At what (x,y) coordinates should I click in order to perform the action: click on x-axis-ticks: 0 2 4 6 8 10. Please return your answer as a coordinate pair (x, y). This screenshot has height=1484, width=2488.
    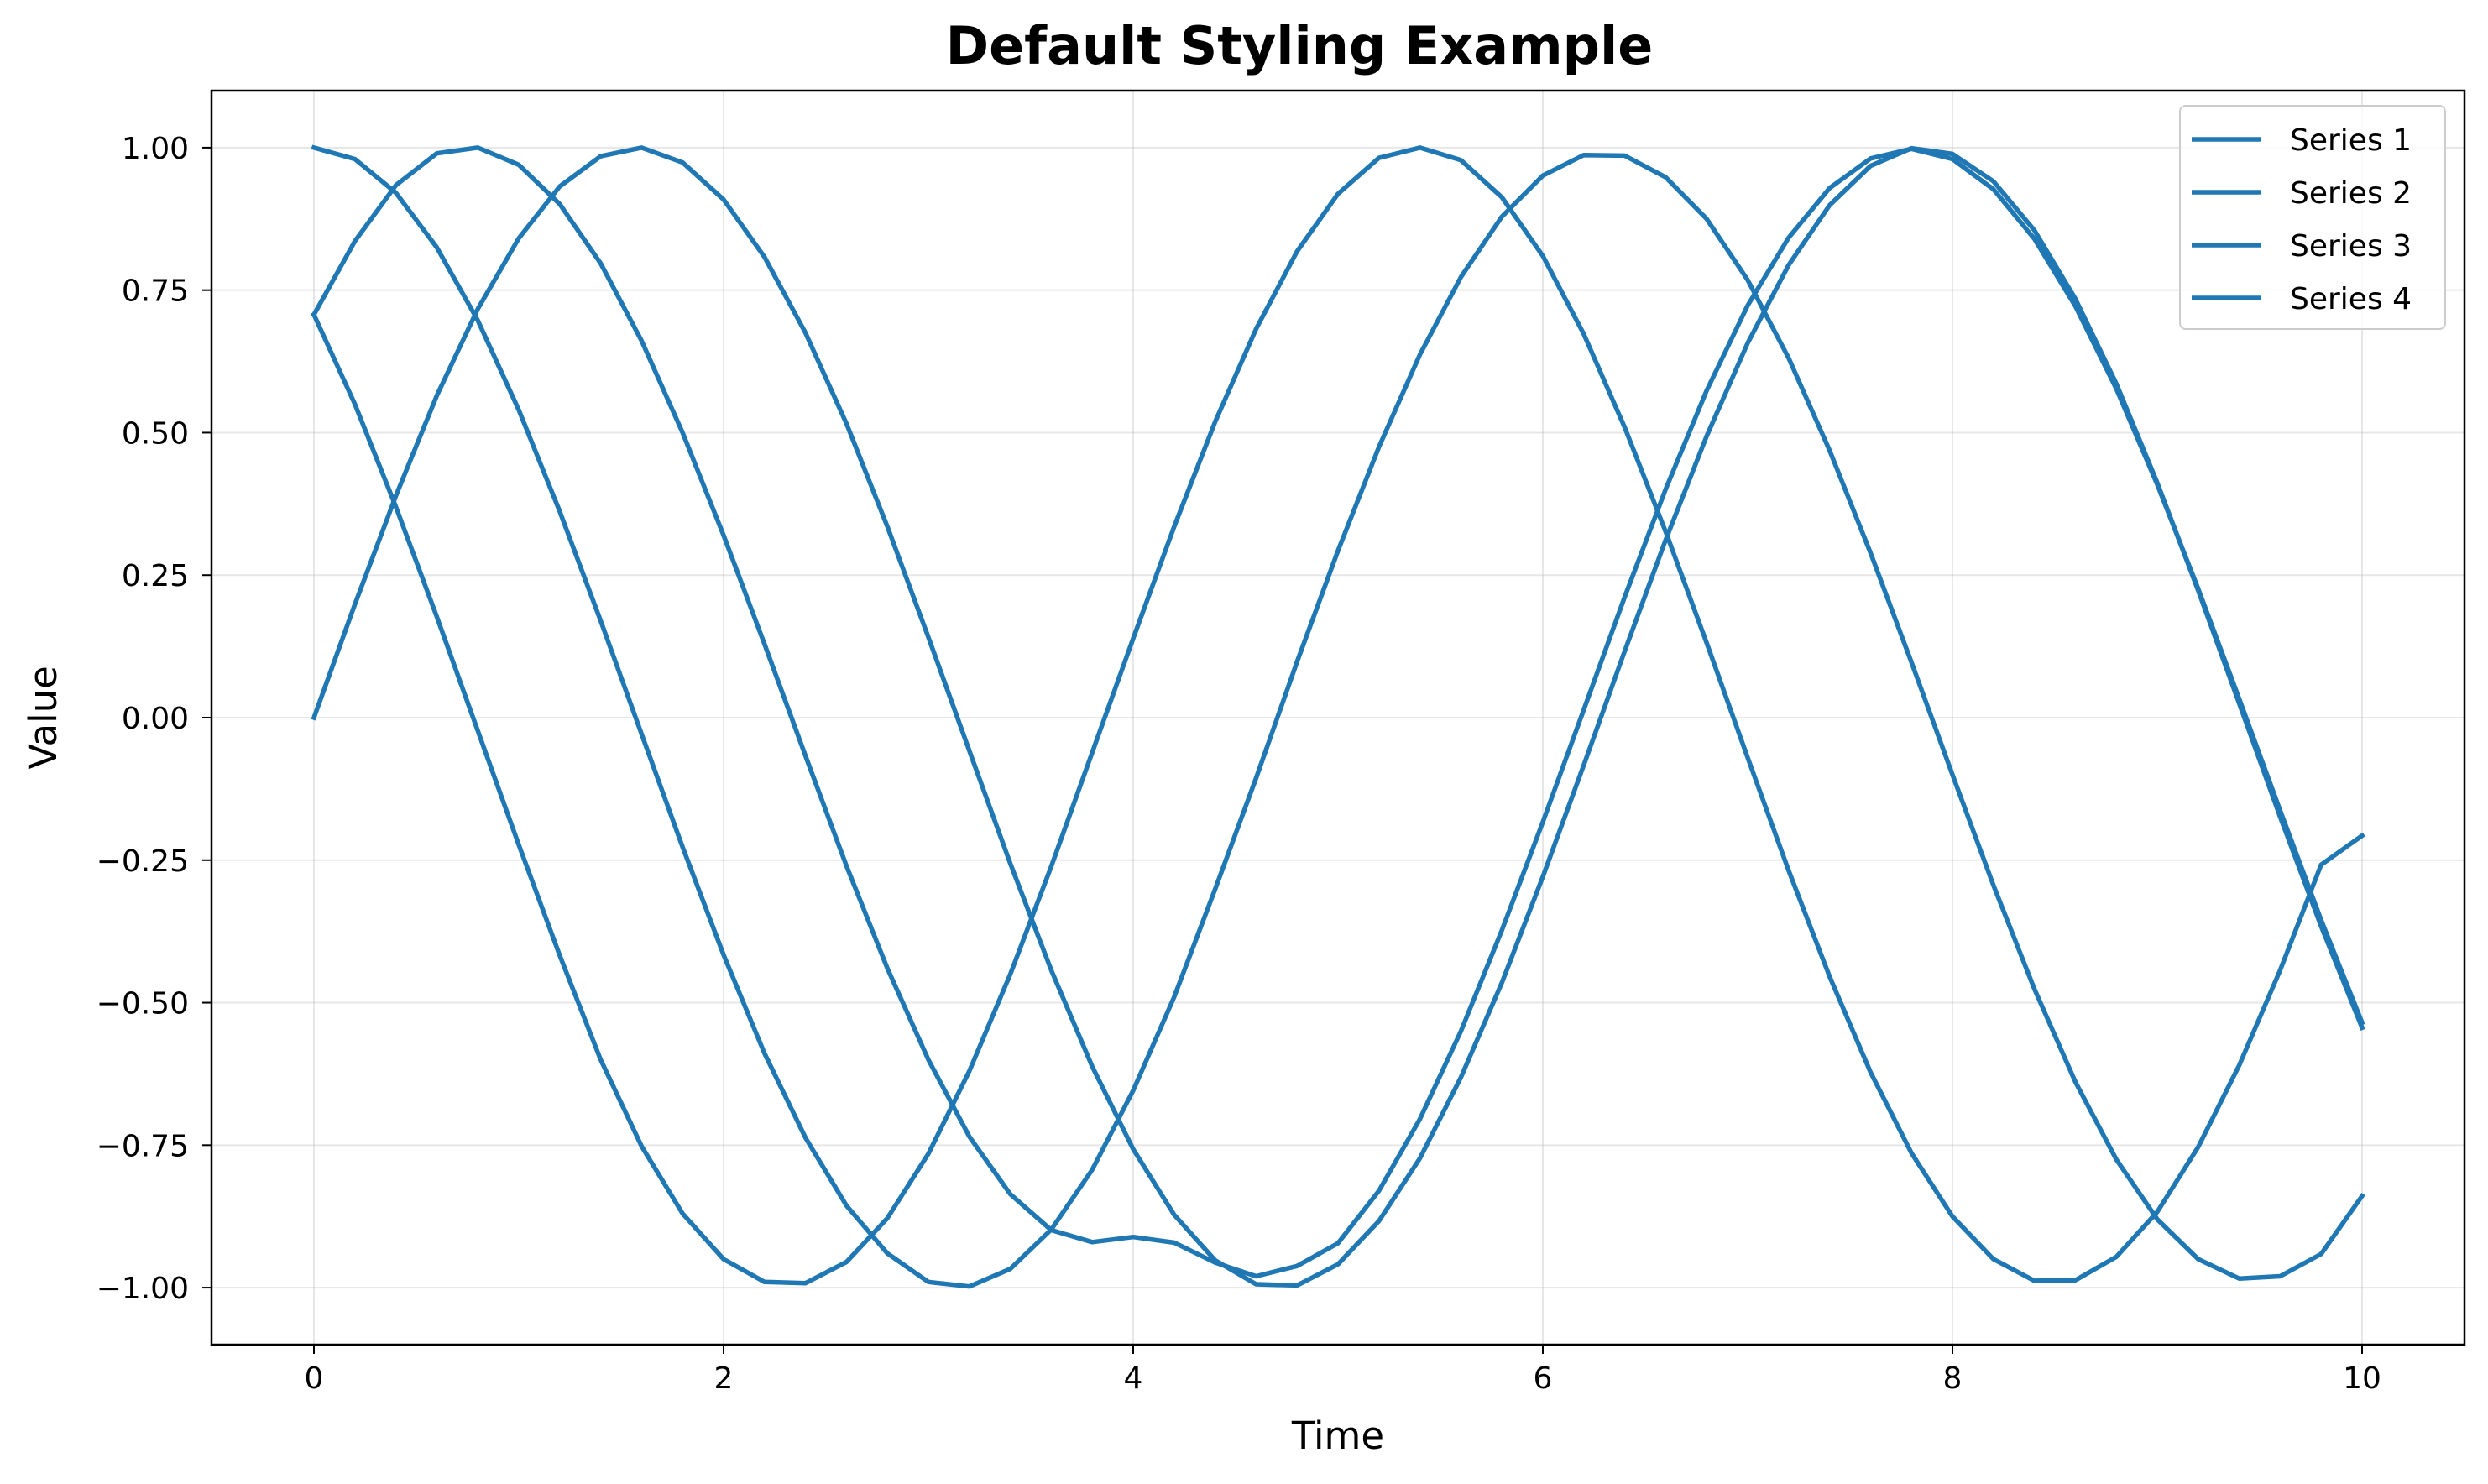
    Looking at the image, I should click on (1343, 1370).